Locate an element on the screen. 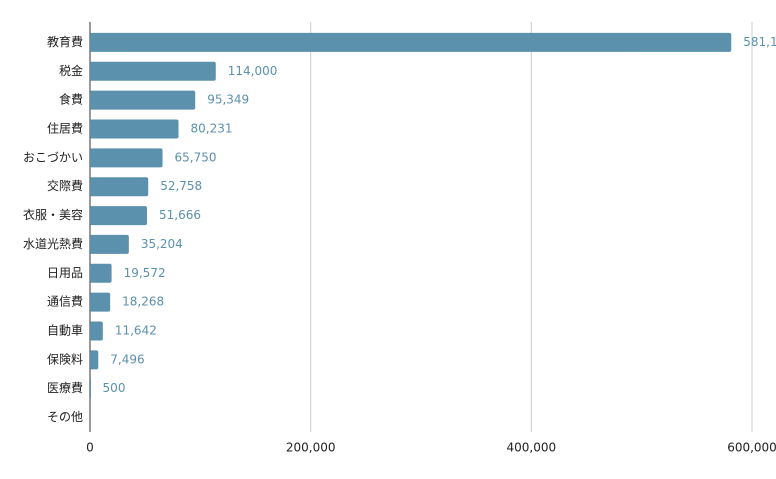  value-label: 80,231 is located at coordinates (212, 129).